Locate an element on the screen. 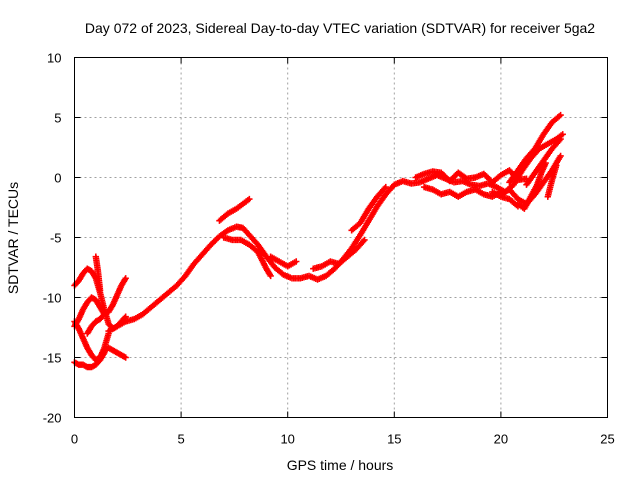 The height and width of the screenshot is (480, 640). x-tick-label: 10 is located at coordinates (287, 439).